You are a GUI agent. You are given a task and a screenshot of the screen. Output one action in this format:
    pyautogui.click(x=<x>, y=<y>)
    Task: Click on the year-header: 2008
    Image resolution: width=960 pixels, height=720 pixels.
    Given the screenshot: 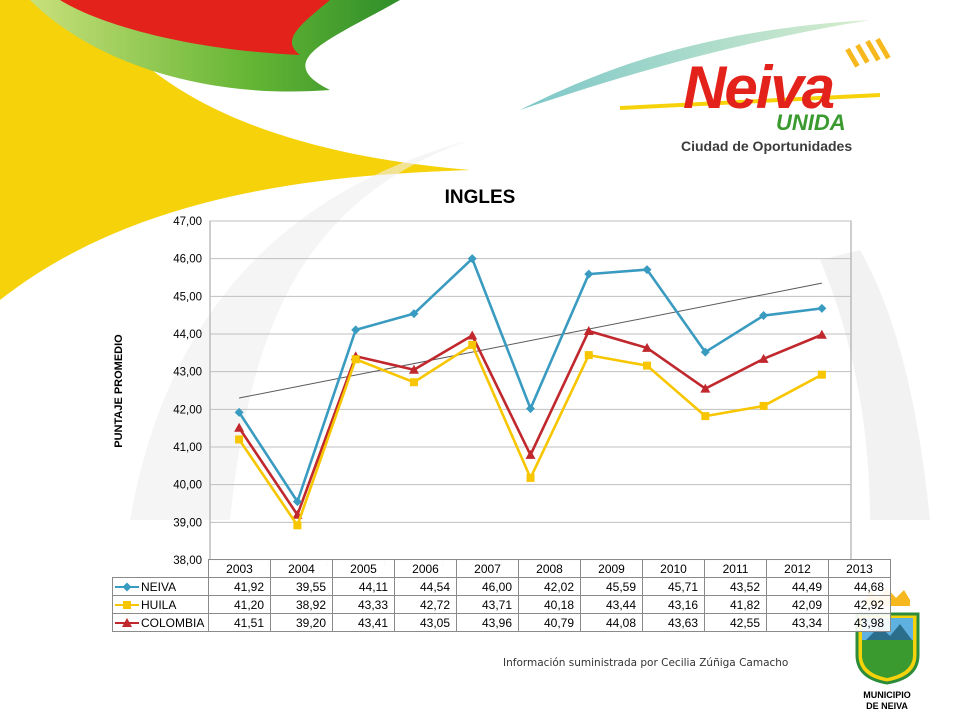 What is the action you would take?
    pyautogui.click(x=549, y=568)
    